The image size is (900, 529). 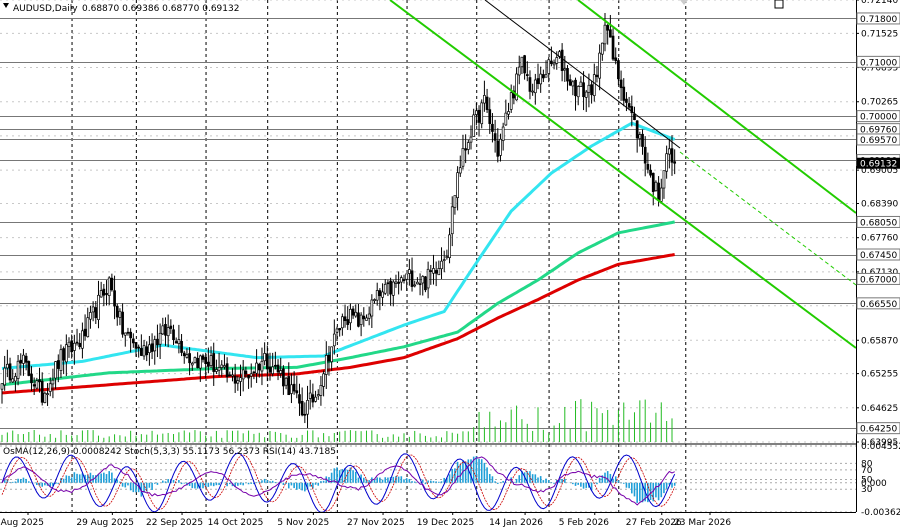 What do you see at coordinates (779, 4) in the screenshot?
I see `scroll-shift-icon` at bounding box center [779, 4].